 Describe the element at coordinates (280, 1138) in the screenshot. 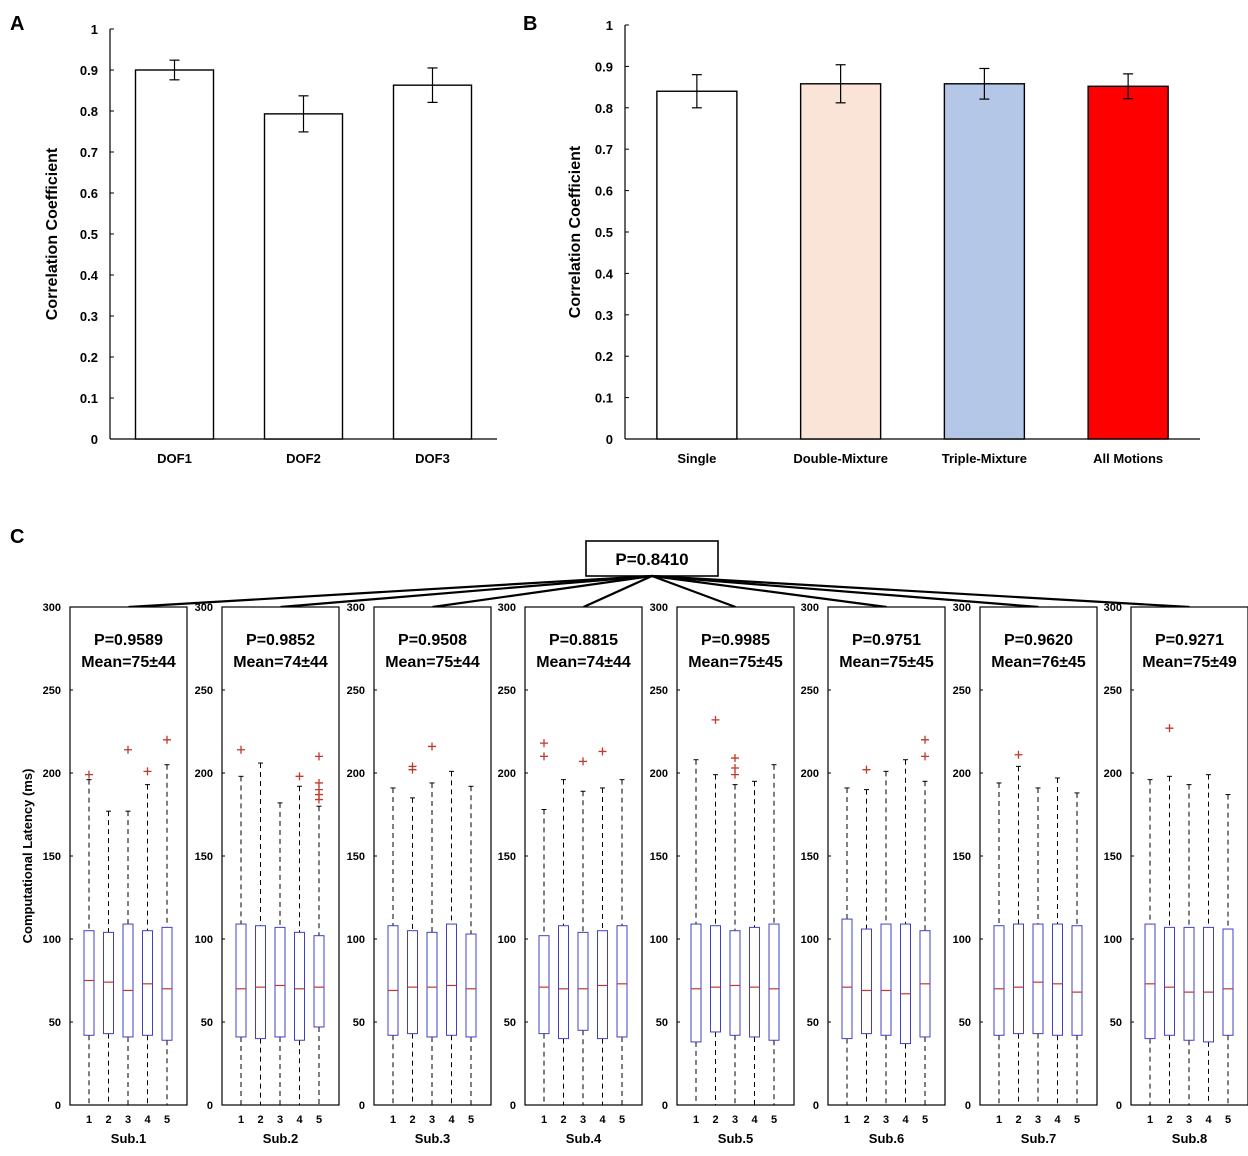

I see `subject-label: Sub.2` at that location.